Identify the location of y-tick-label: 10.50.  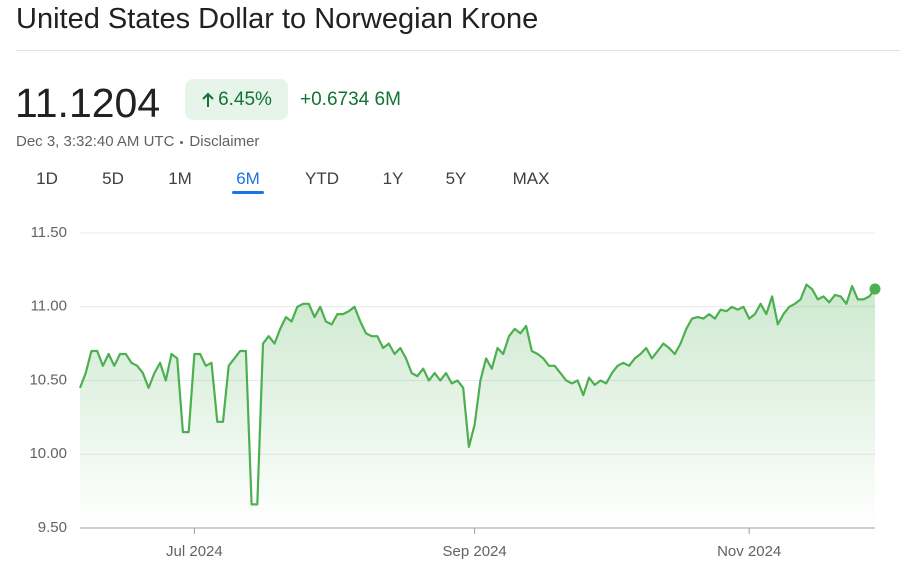
(48, 379).